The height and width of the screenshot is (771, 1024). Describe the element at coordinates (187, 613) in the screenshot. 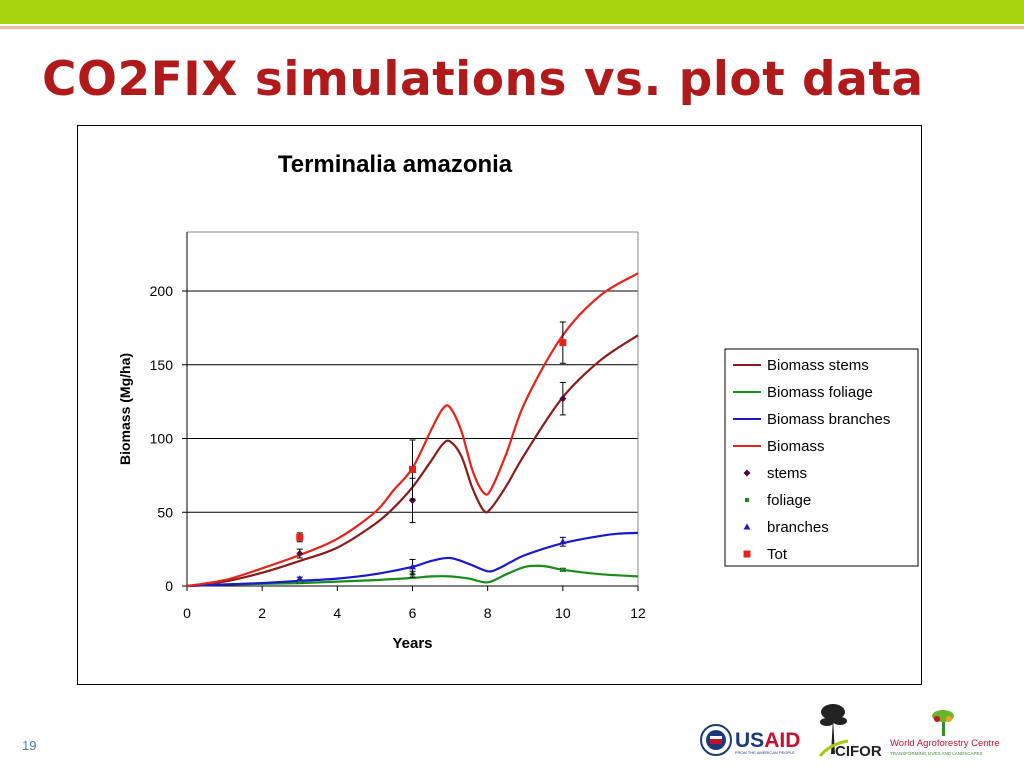

I see `x-tick-label: 0` at that location.